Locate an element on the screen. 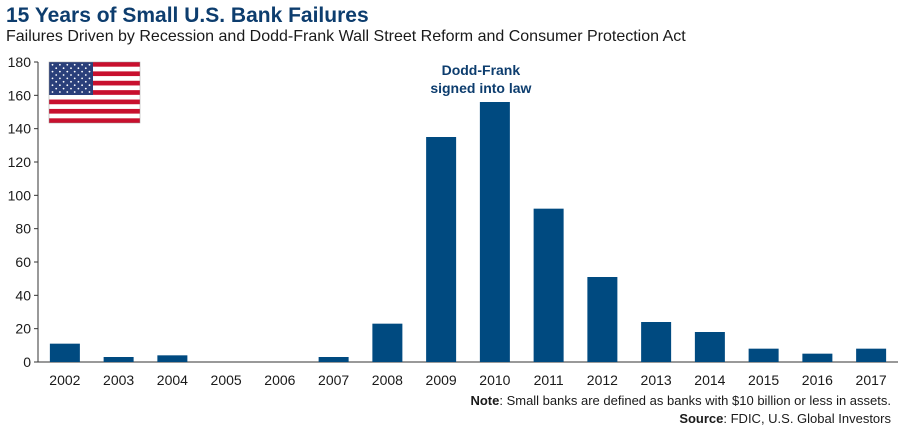 The image size is (900, 432). x-tick-label: 2003 is located at coordinates (118, 380).